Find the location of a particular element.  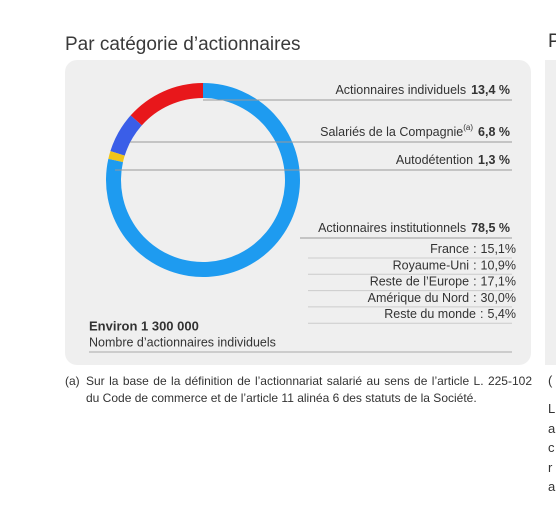

segment-label: Salariés de la Compagnie(a) 6,8 % is located at coordinates (415, 131).